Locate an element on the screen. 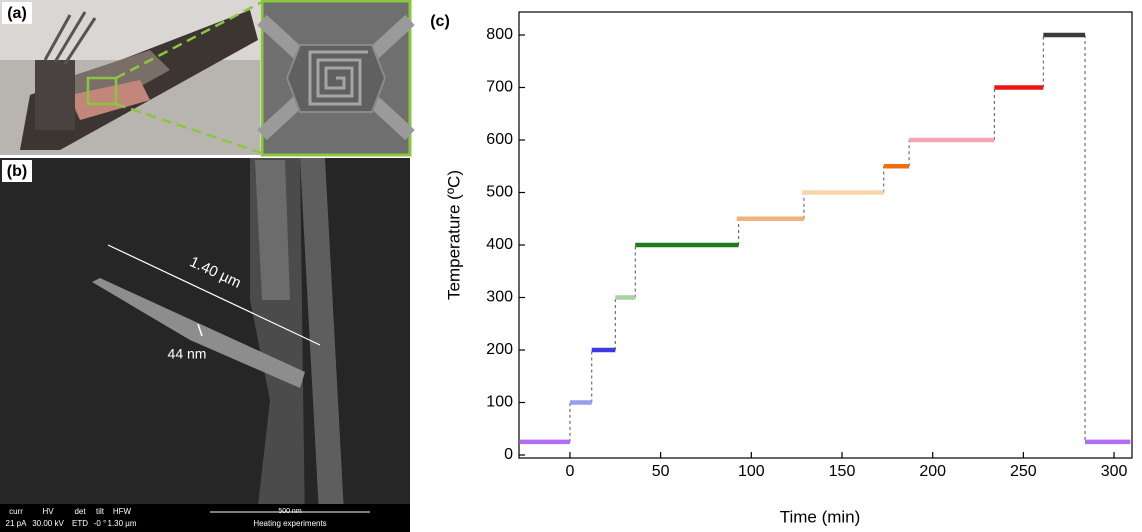 The height and width of the screenshot is (532, 1142). y-tick-label: 100 is located at coordinates (499, 402).